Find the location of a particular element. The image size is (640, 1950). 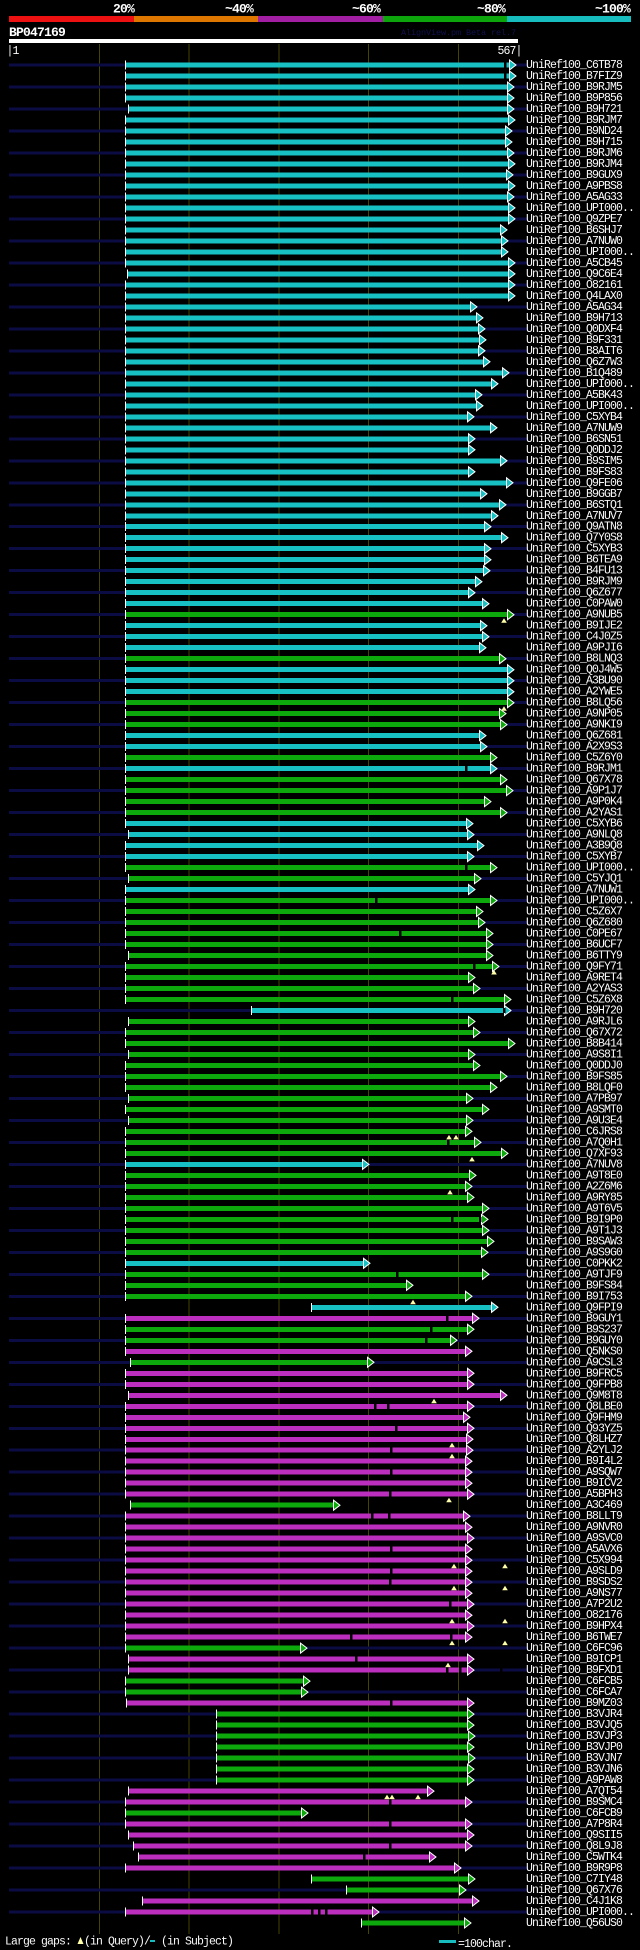

svg-text: UniRef100_B6TTY9 is located at coordinates (574, 956).